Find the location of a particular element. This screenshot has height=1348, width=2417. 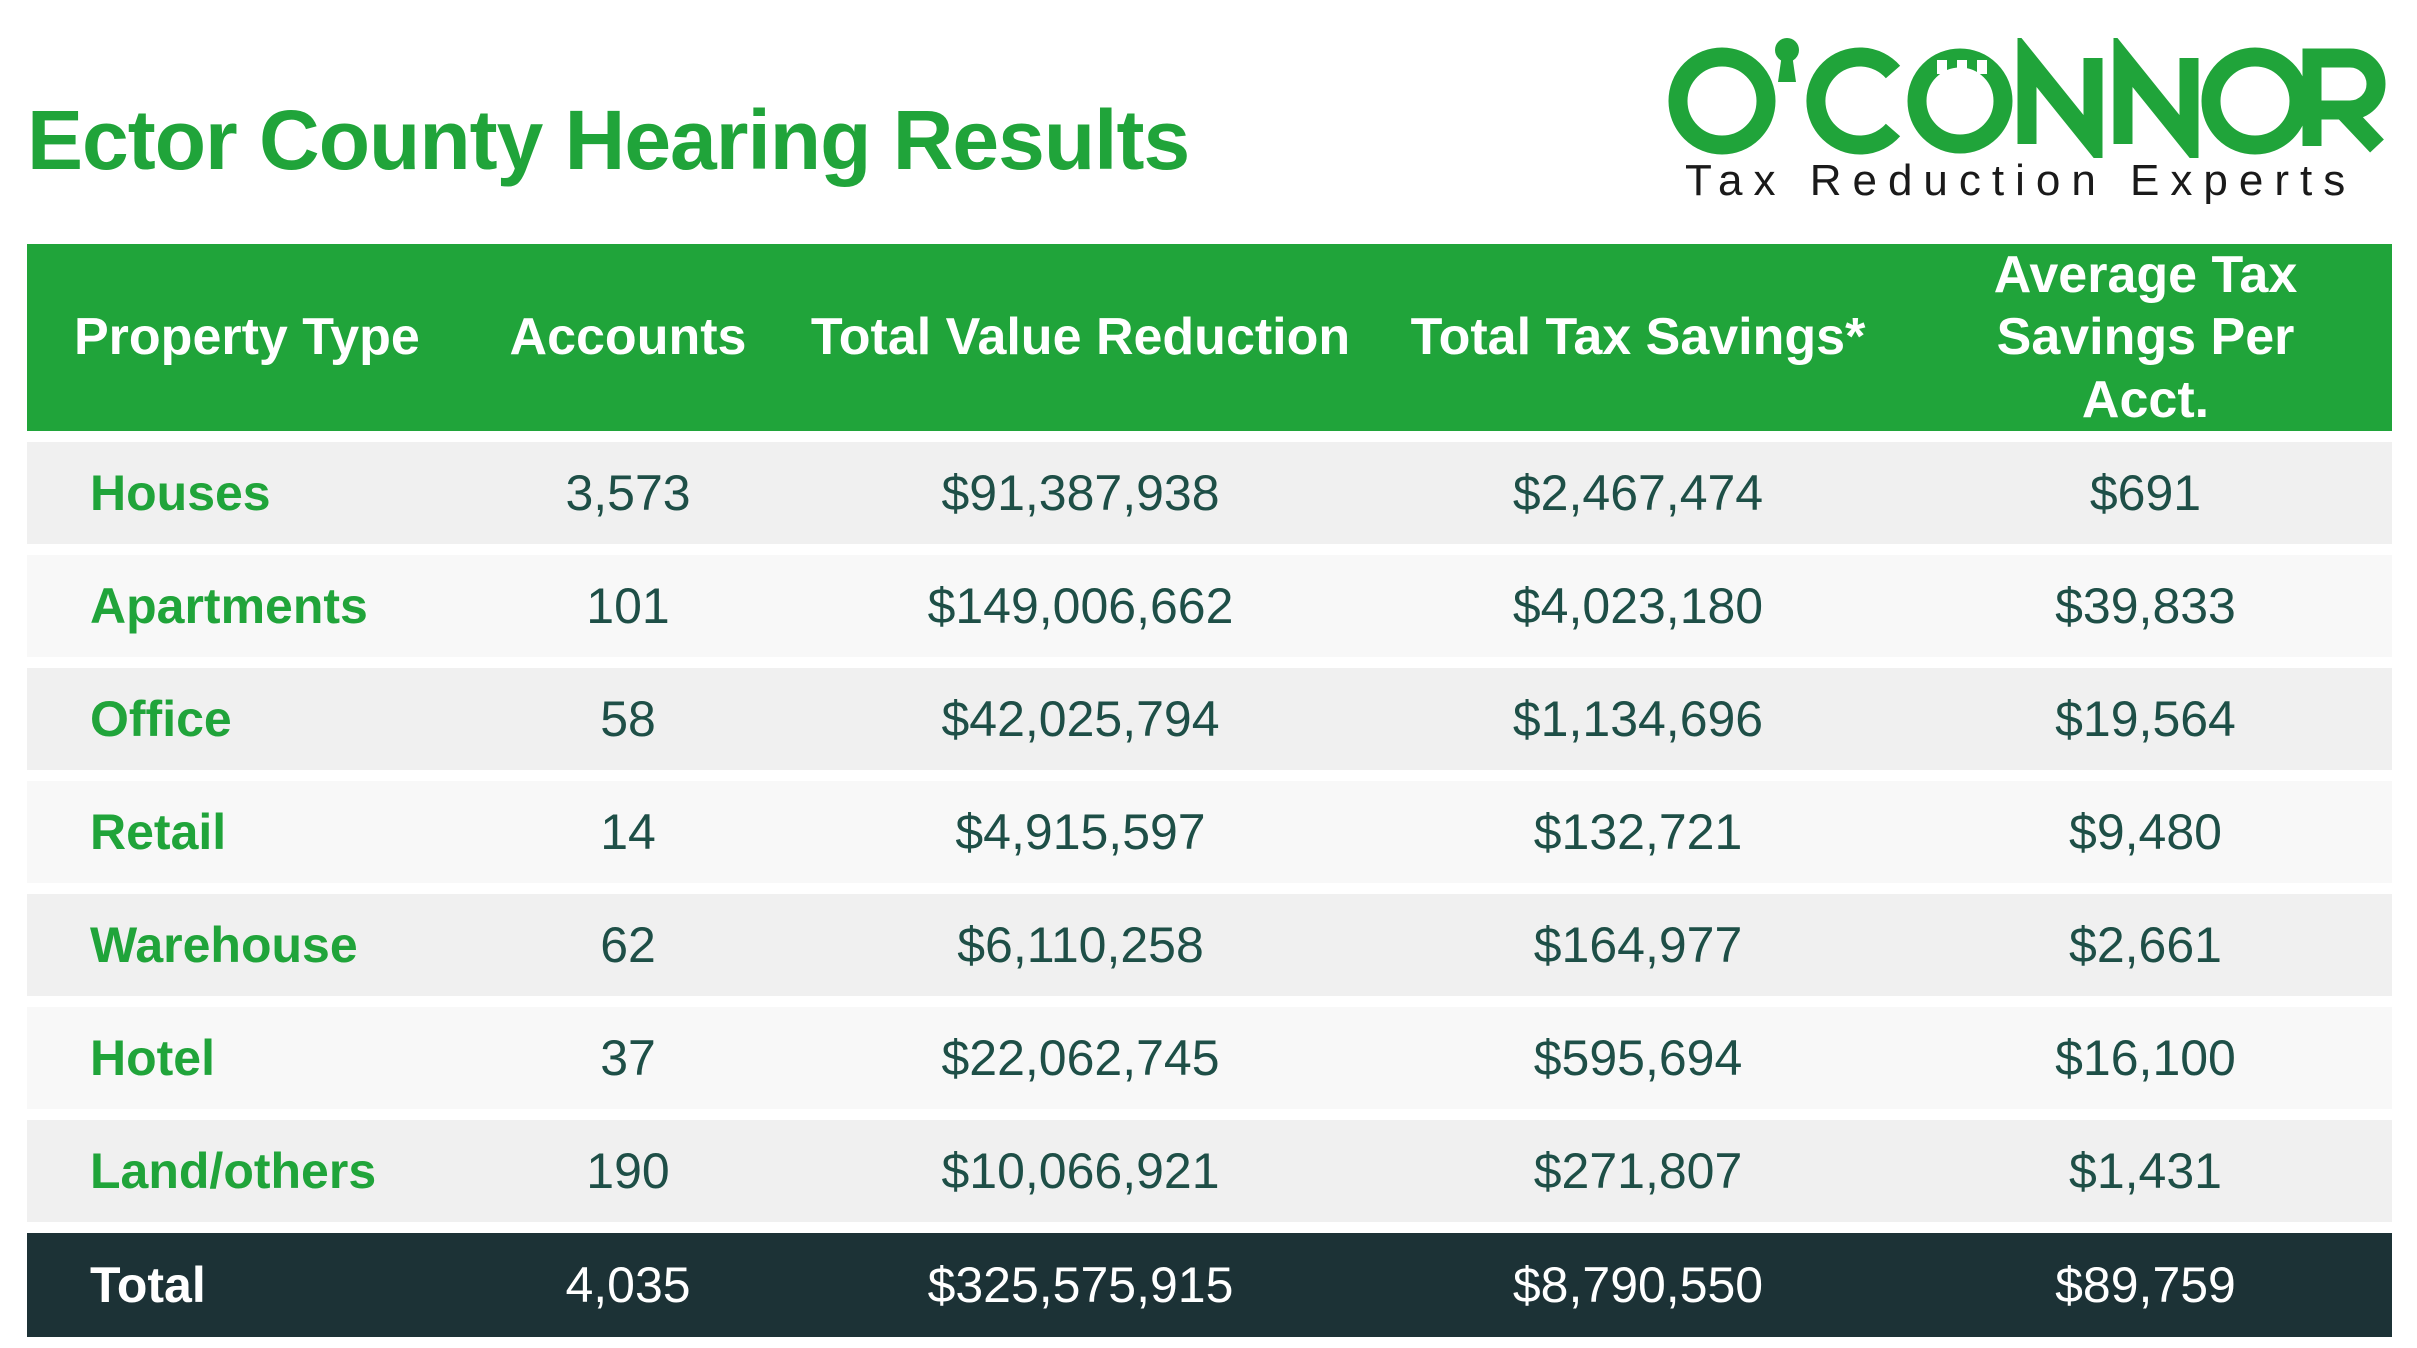

oconnor-logo: Tax Reduction Experts is located at coordinates (2027, 125).